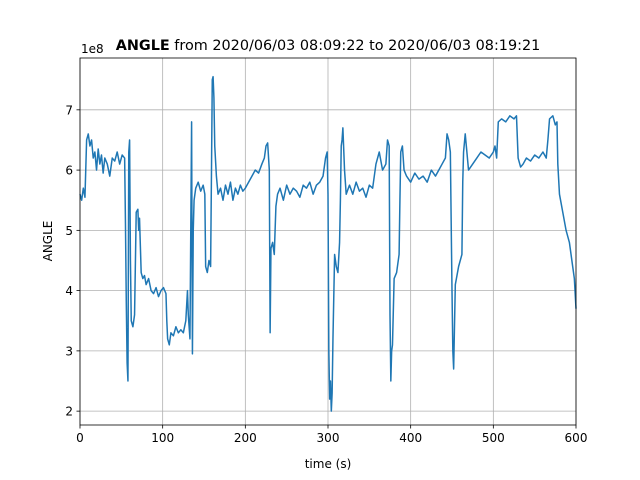 This screenshot has height=480, width=640. Describe the element at coordinates (48, 241) in the screenshot. I see `y-axis-label: ANGLE` at that location.